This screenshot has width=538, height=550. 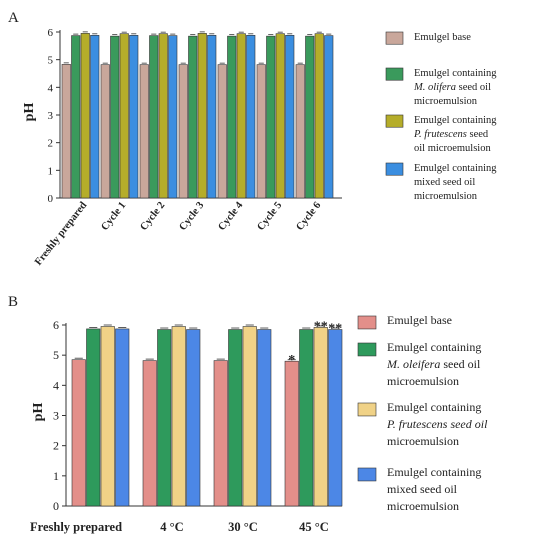 I want to click on y-tick-label: 5, so click(x=51, y=61).